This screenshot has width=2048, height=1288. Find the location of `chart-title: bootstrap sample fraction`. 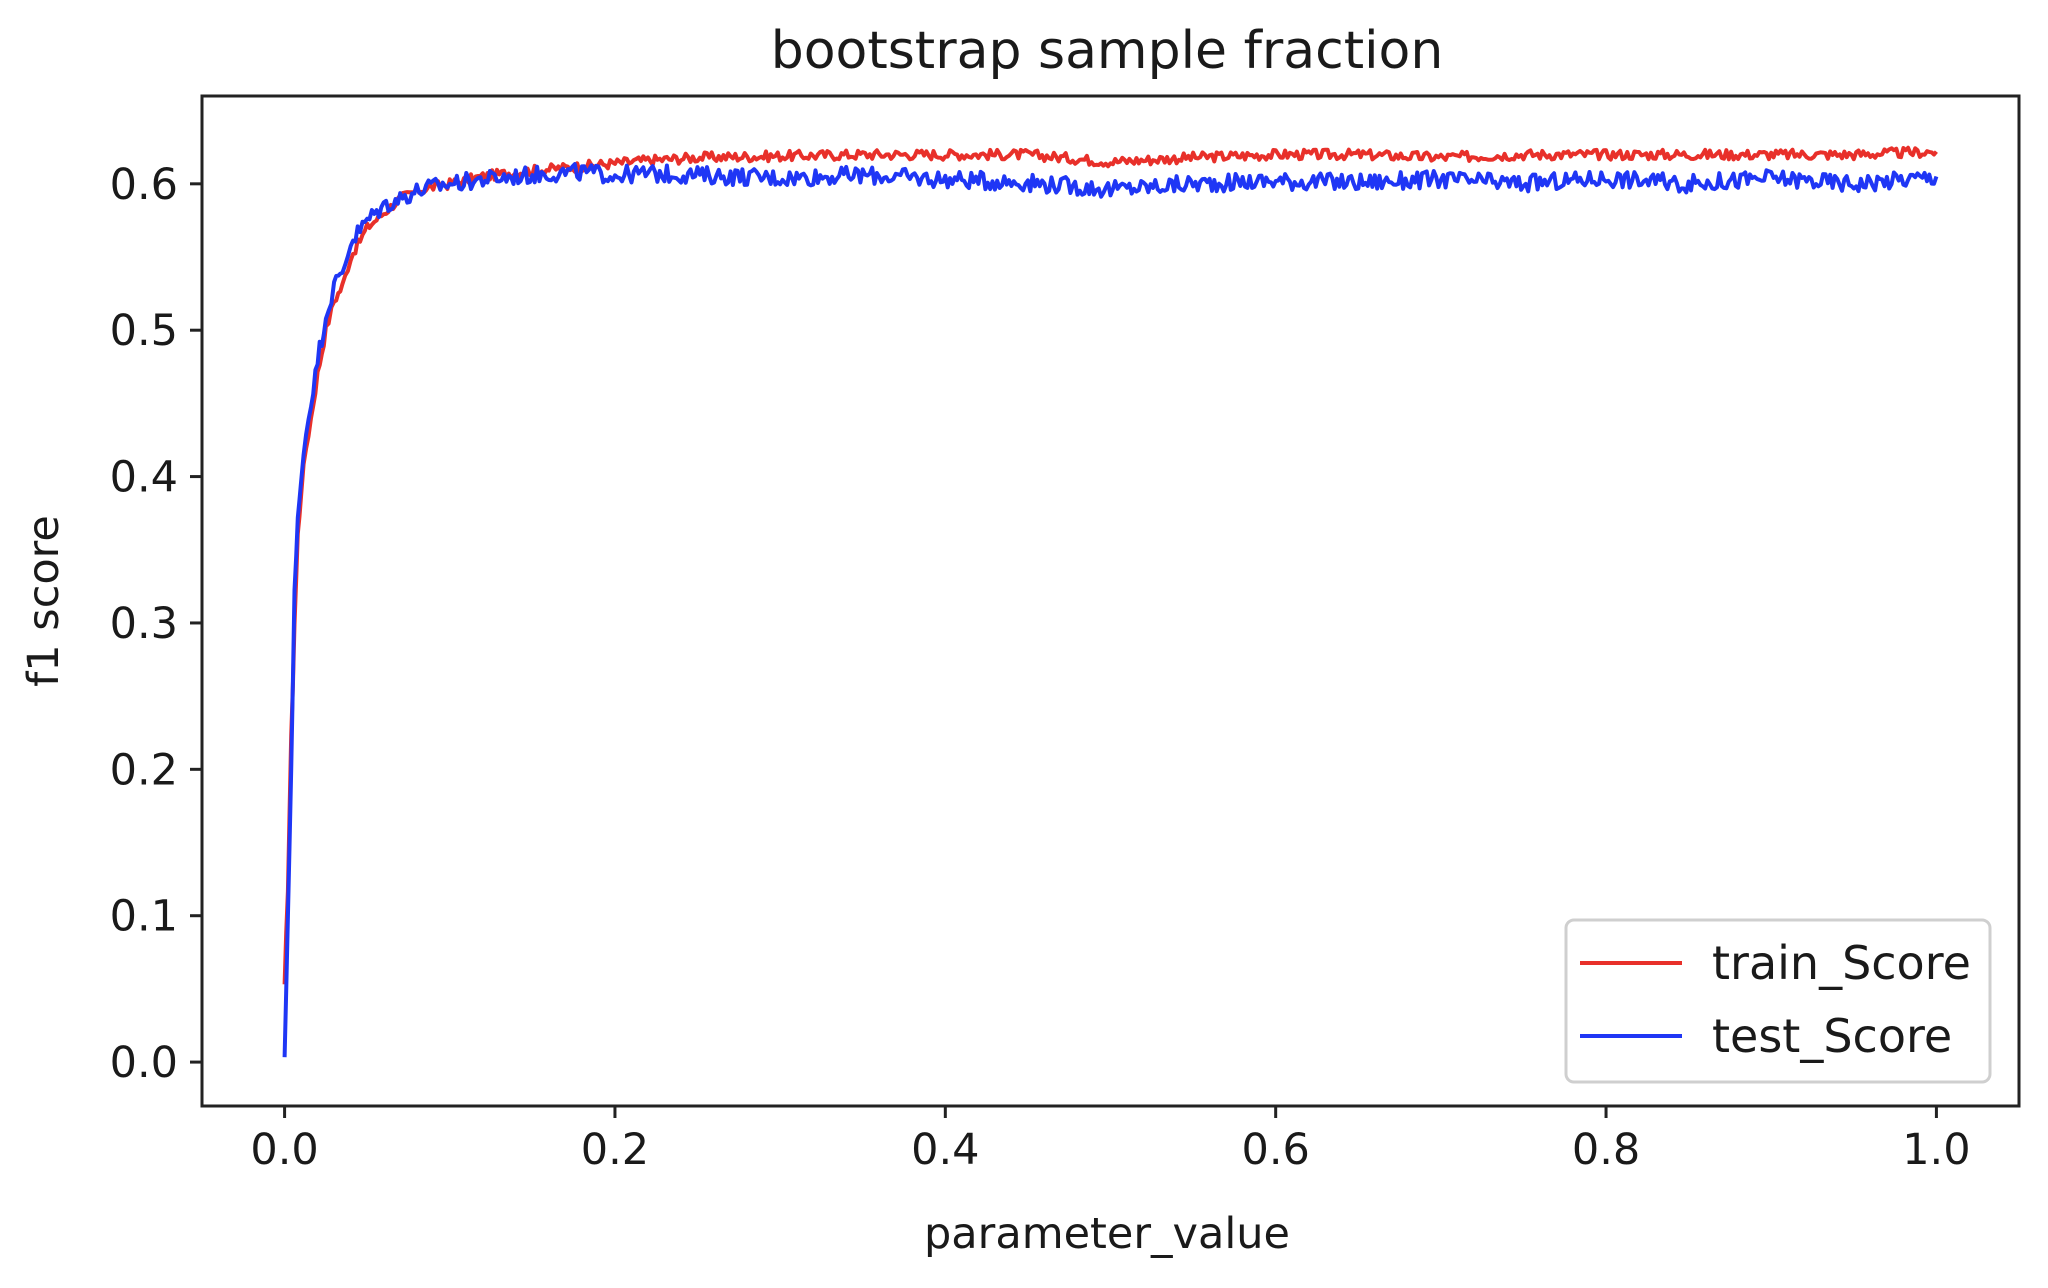

chart-title: bootstrap sample fraction is located at coordinates (1107, 51).